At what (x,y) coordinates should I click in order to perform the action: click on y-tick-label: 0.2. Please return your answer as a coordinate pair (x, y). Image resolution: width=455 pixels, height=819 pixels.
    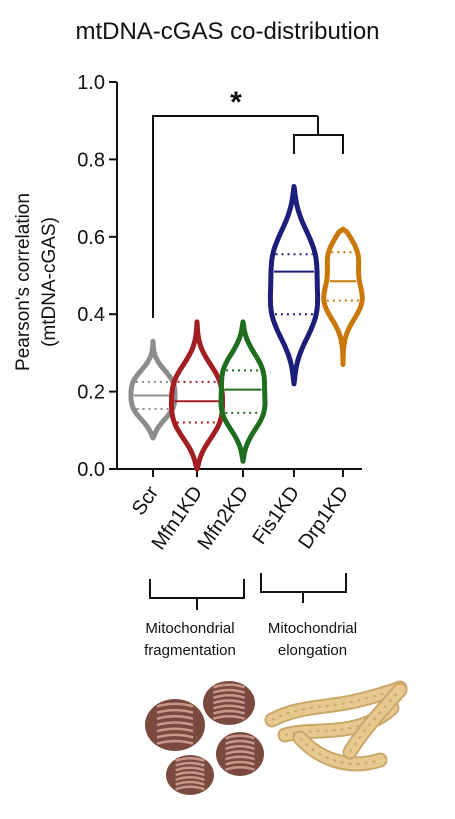
    Looking at the image, I should click on (91, 393).